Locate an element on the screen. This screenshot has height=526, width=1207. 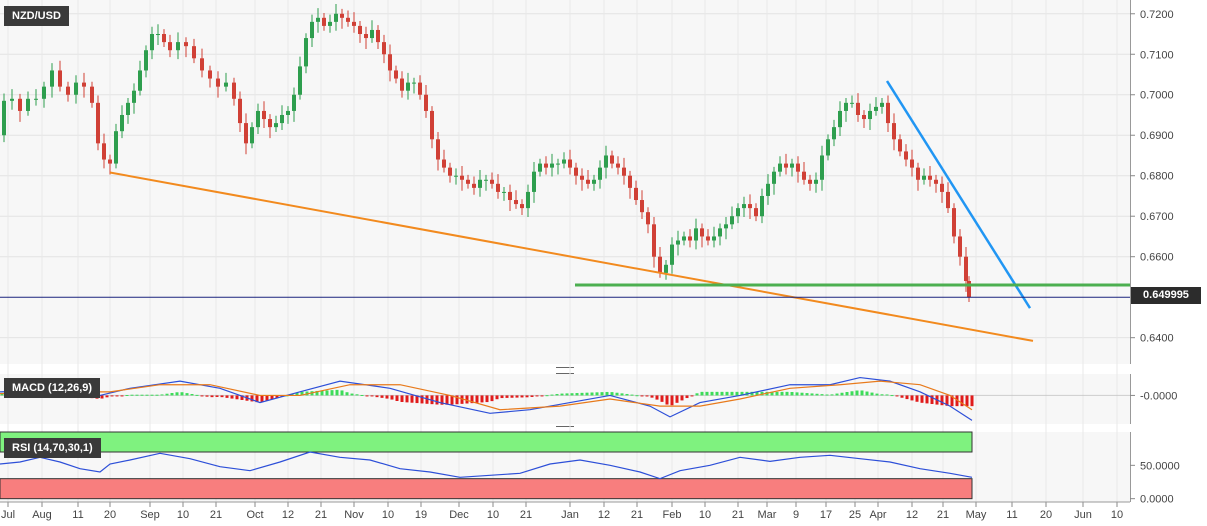
date-tick-label: 21 is located at coordinates (943, 515).